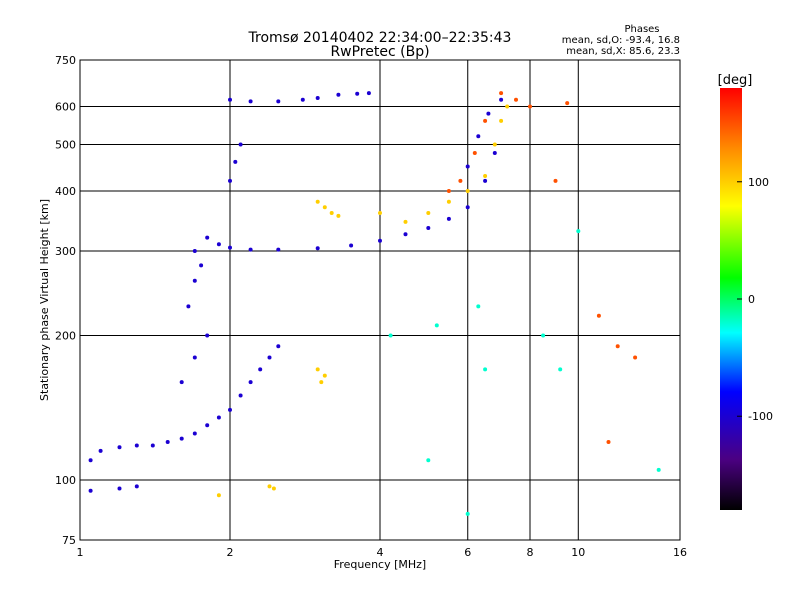 The height and width of the screenshot is (600, 800). Describe the element at coordinates (680, 552) in the screenshot. I see `x-tick-label: 16` at that location.